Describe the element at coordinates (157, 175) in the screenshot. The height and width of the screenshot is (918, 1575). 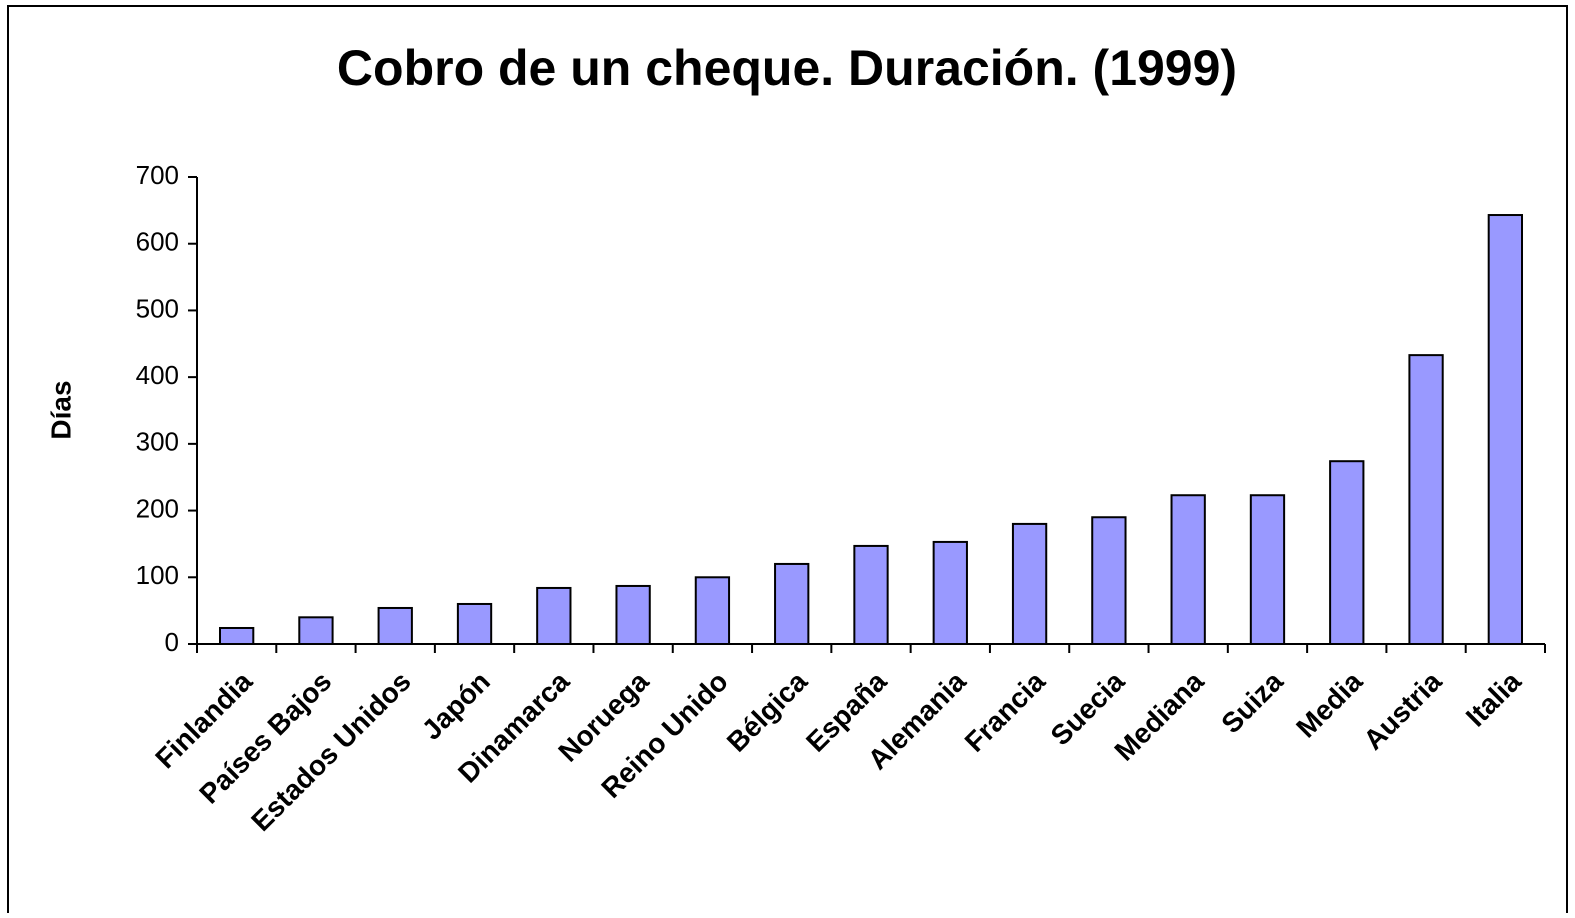
I see `y-tick-label: 700` at that location.